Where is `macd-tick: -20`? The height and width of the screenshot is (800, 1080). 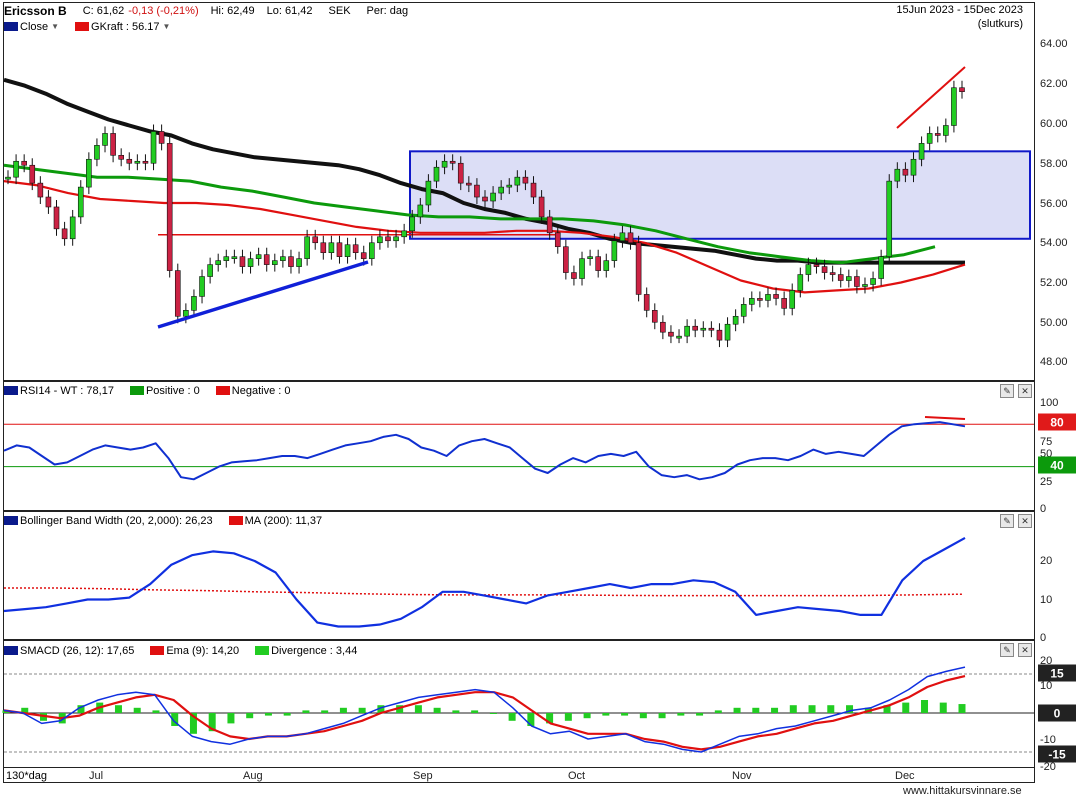
macd-tick: -20 is located at coordinates (1048, 767).